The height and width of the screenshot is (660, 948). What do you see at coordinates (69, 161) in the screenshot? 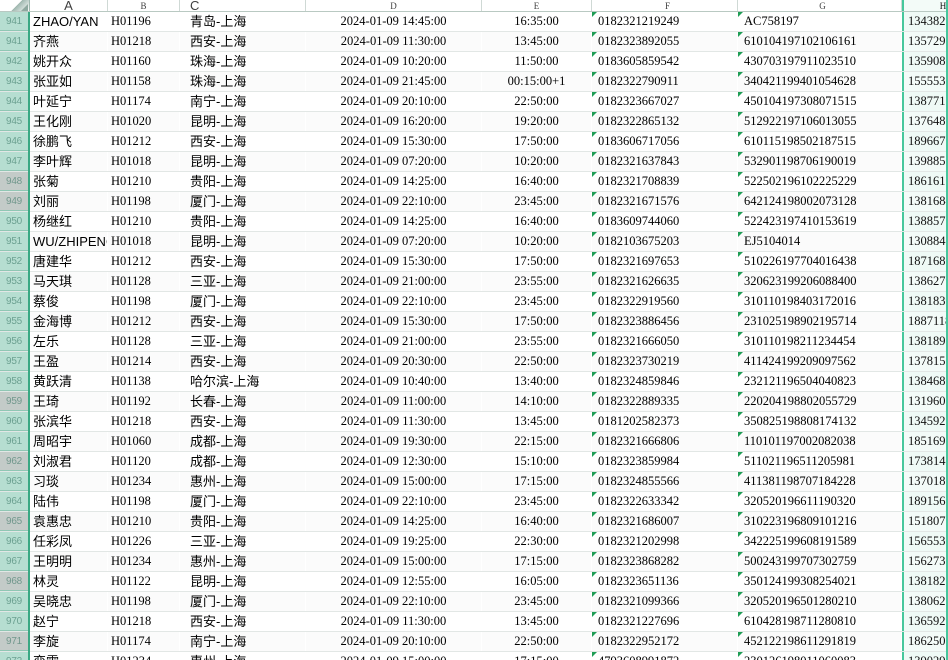
I see `cell-passenger-name: 李叶辉` at bounding box center [69, 161].